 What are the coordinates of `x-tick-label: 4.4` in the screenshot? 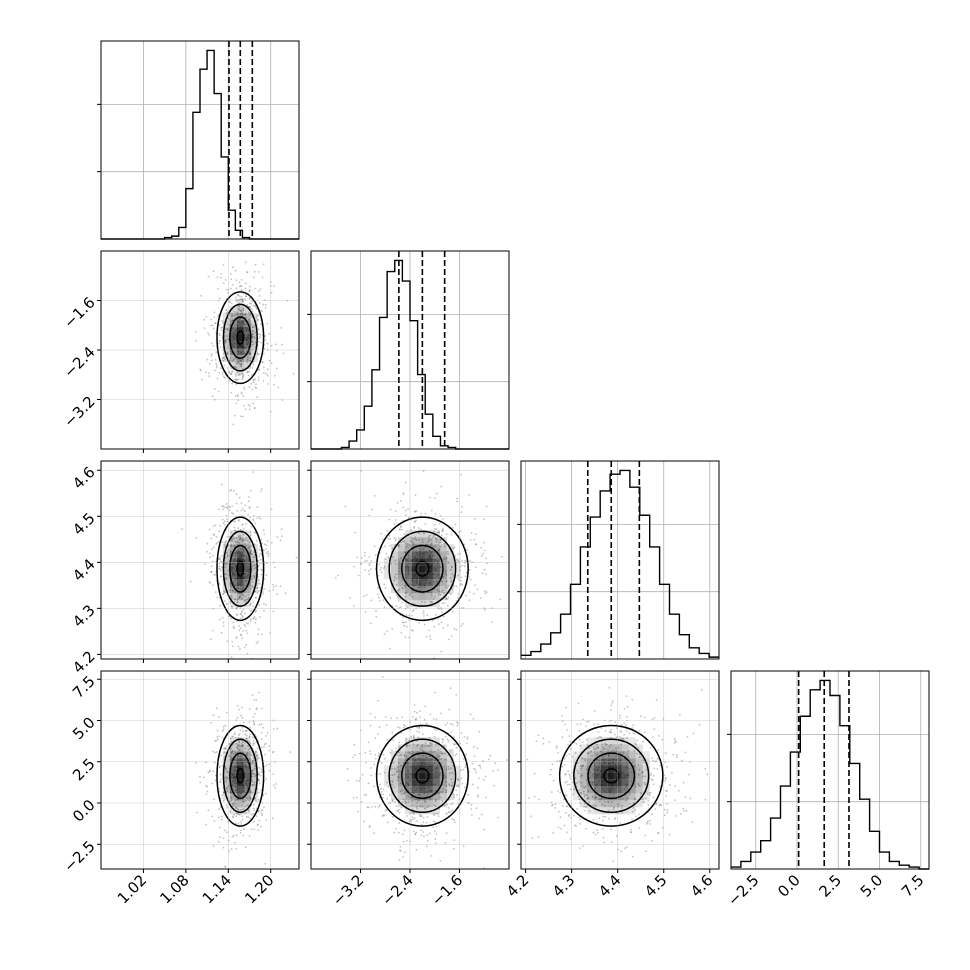 It's located at (610, 886).